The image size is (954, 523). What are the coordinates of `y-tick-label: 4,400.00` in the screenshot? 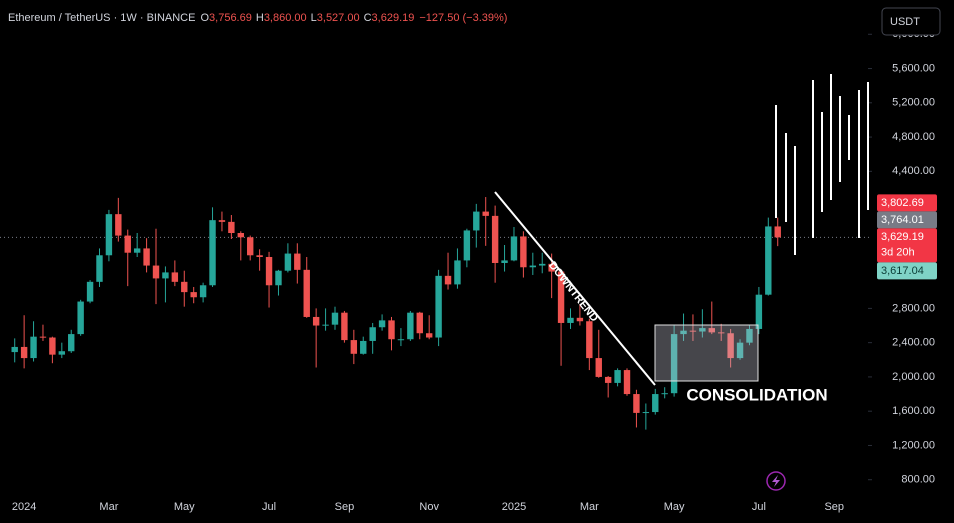 It's located at (913, 171).